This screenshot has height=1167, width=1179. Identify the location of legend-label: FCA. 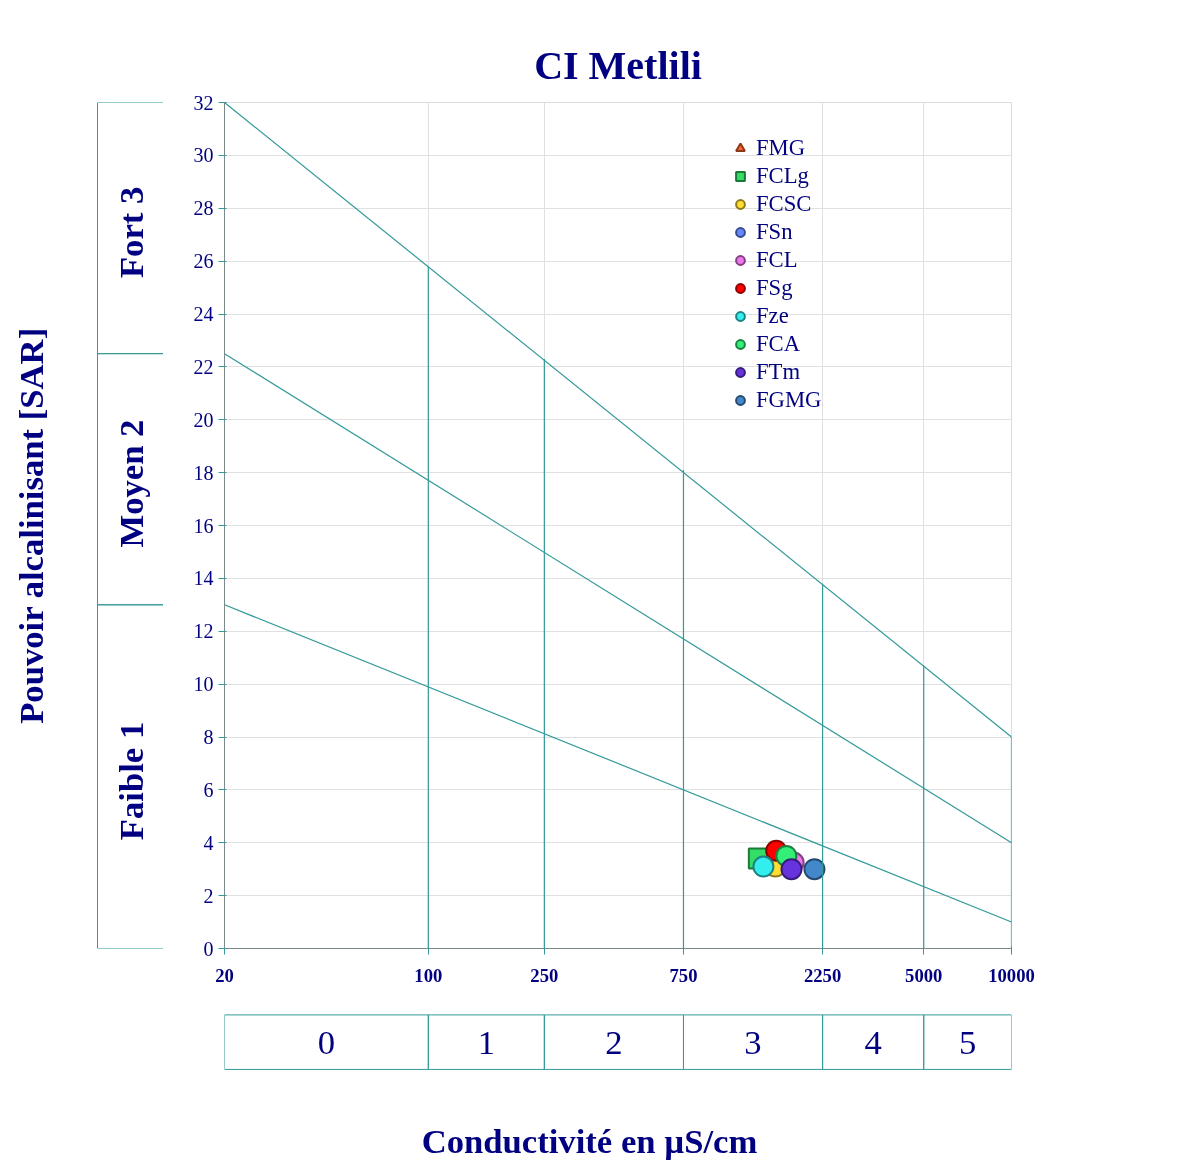
(778, 344).